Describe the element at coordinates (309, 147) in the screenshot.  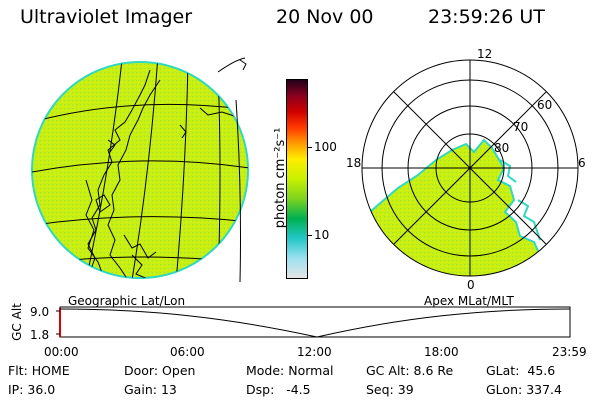
I see `colorbar-tick-100-mark` at that location.